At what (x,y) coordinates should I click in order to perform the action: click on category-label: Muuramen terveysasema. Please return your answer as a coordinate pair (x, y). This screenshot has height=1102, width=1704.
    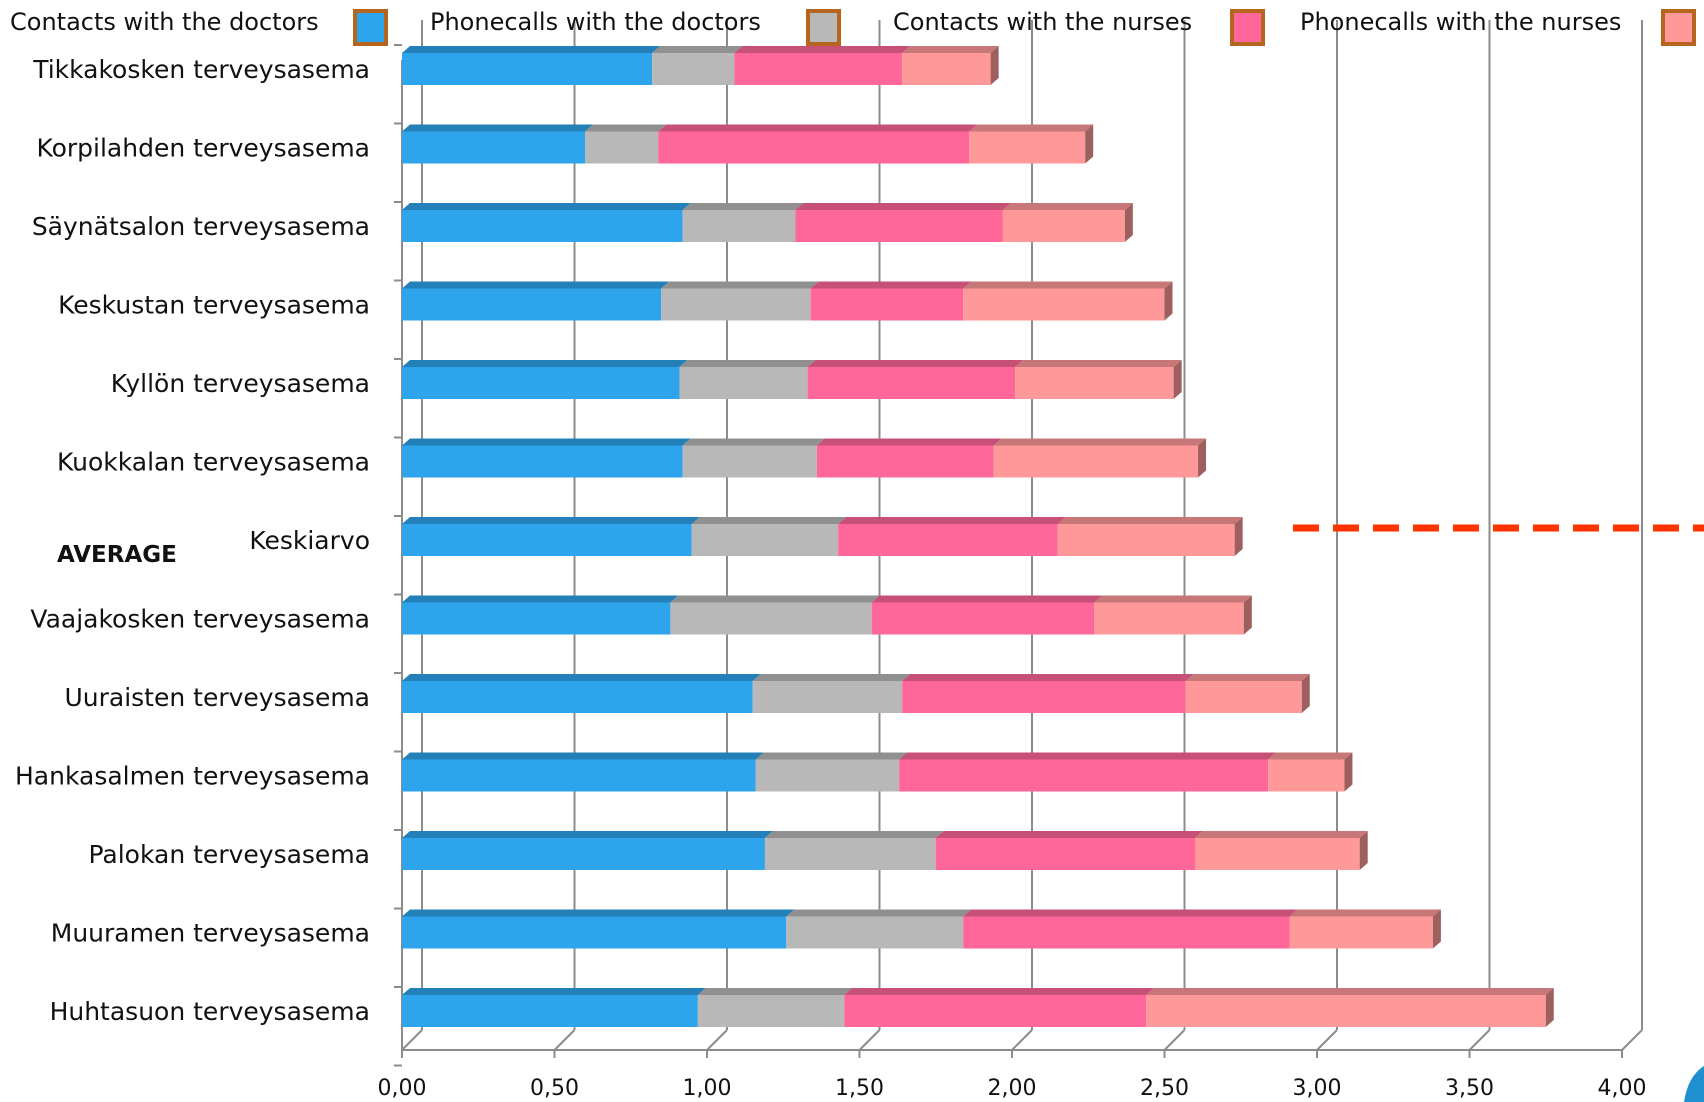
    Looking at the image, I should click on (210, 933).